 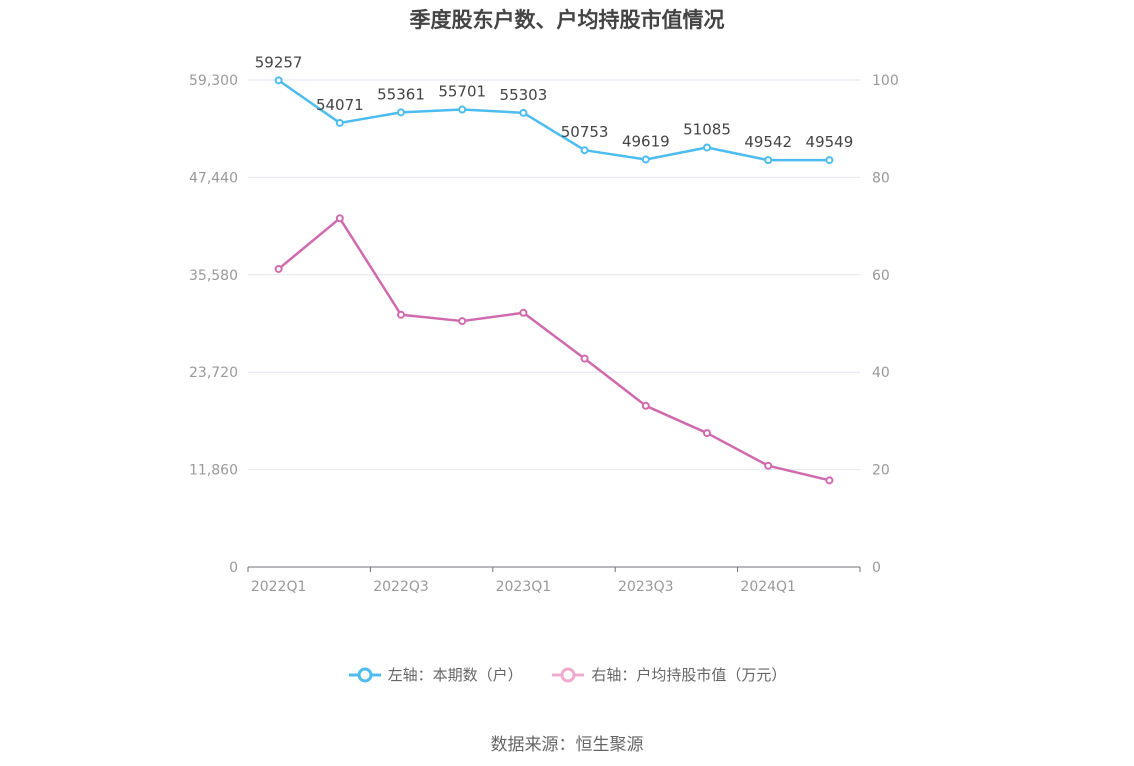 What do you see at coordinates (213, 178) in the screenshot?
I see `left-tick-label: 47,440` at bounding box center [213, 178].